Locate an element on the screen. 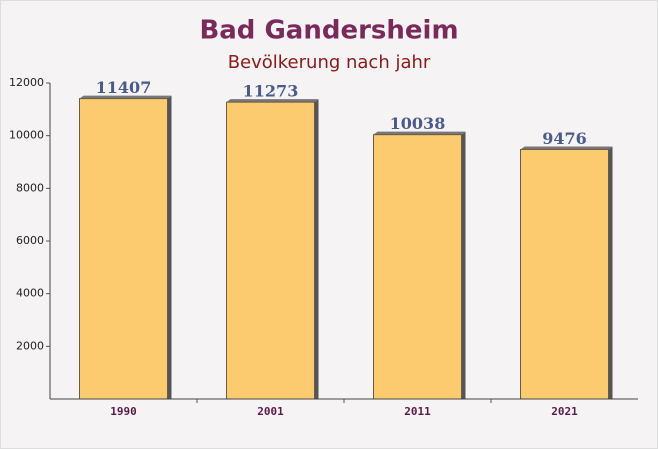 Image resolution: width=658 pixels, height=449 pixels. y-tick-label: 6000 is located at coordinates (30, 240).